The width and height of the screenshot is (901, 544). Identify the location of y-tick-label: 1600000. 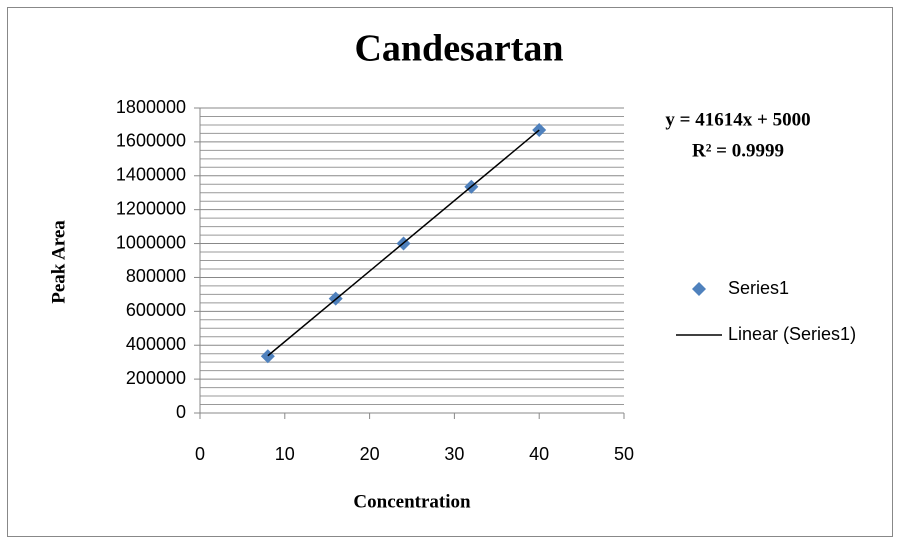
(151, 141).